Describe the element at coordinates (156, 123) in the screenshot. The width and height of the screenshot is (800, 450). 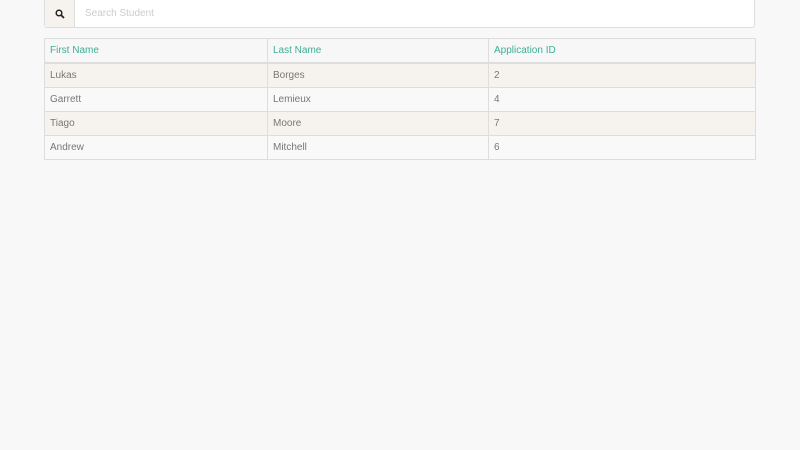
I see `cell-first-name: Tiago` at that location.